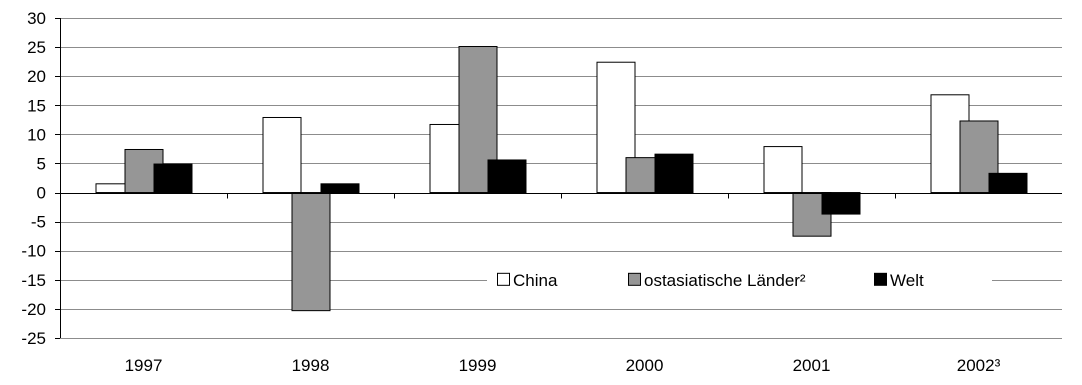 This screenshot has height=385, width=1082. I want to click on bar-welt-1997, so click(173, 178).